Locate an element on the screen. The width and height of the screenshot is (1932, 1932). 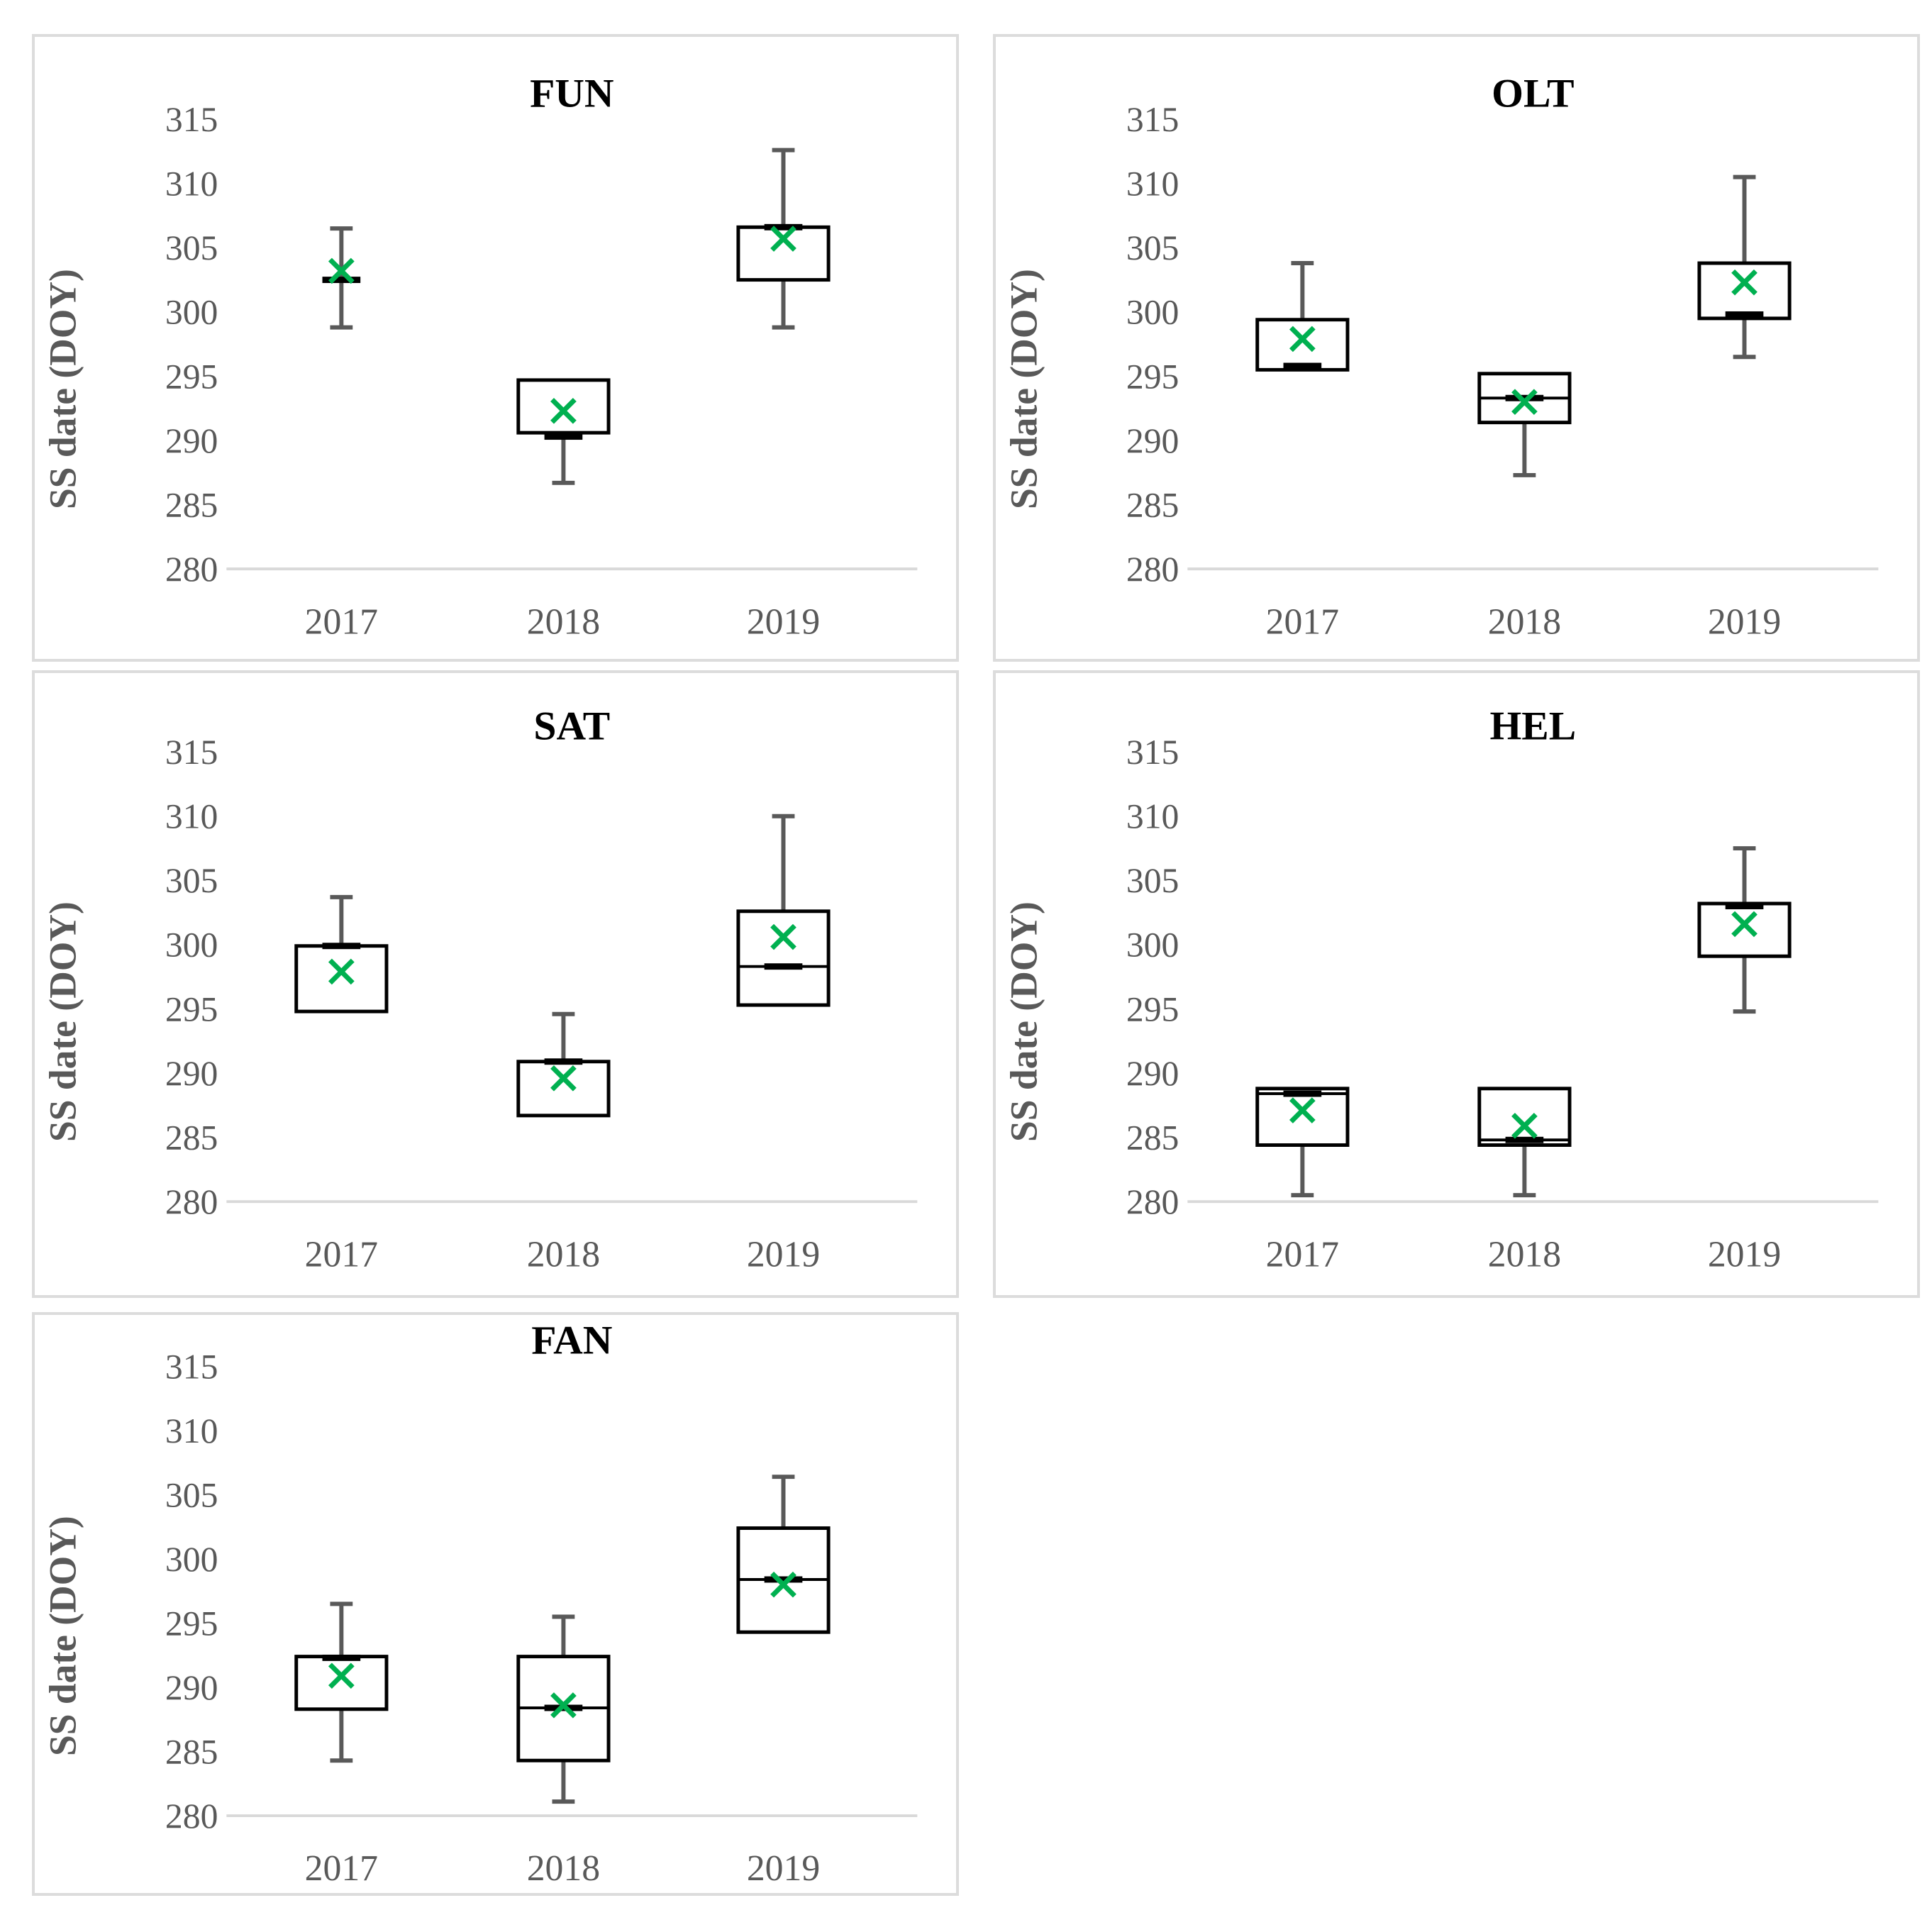
boxplot-SAT-2019 is located at coordinates (783, 911).